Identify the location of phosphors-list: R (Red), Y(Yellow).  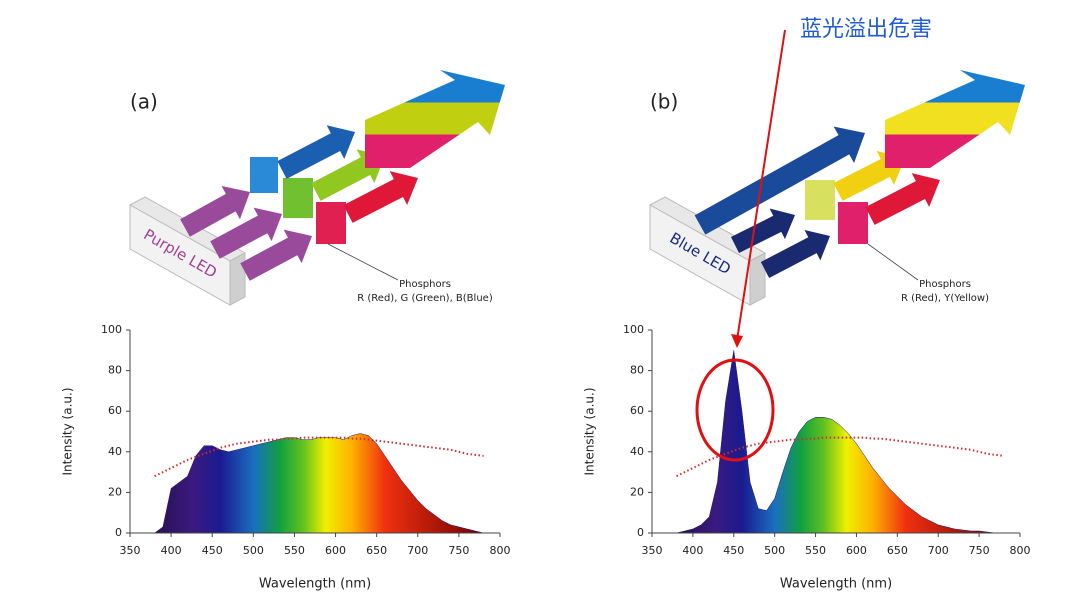
(945, 298).